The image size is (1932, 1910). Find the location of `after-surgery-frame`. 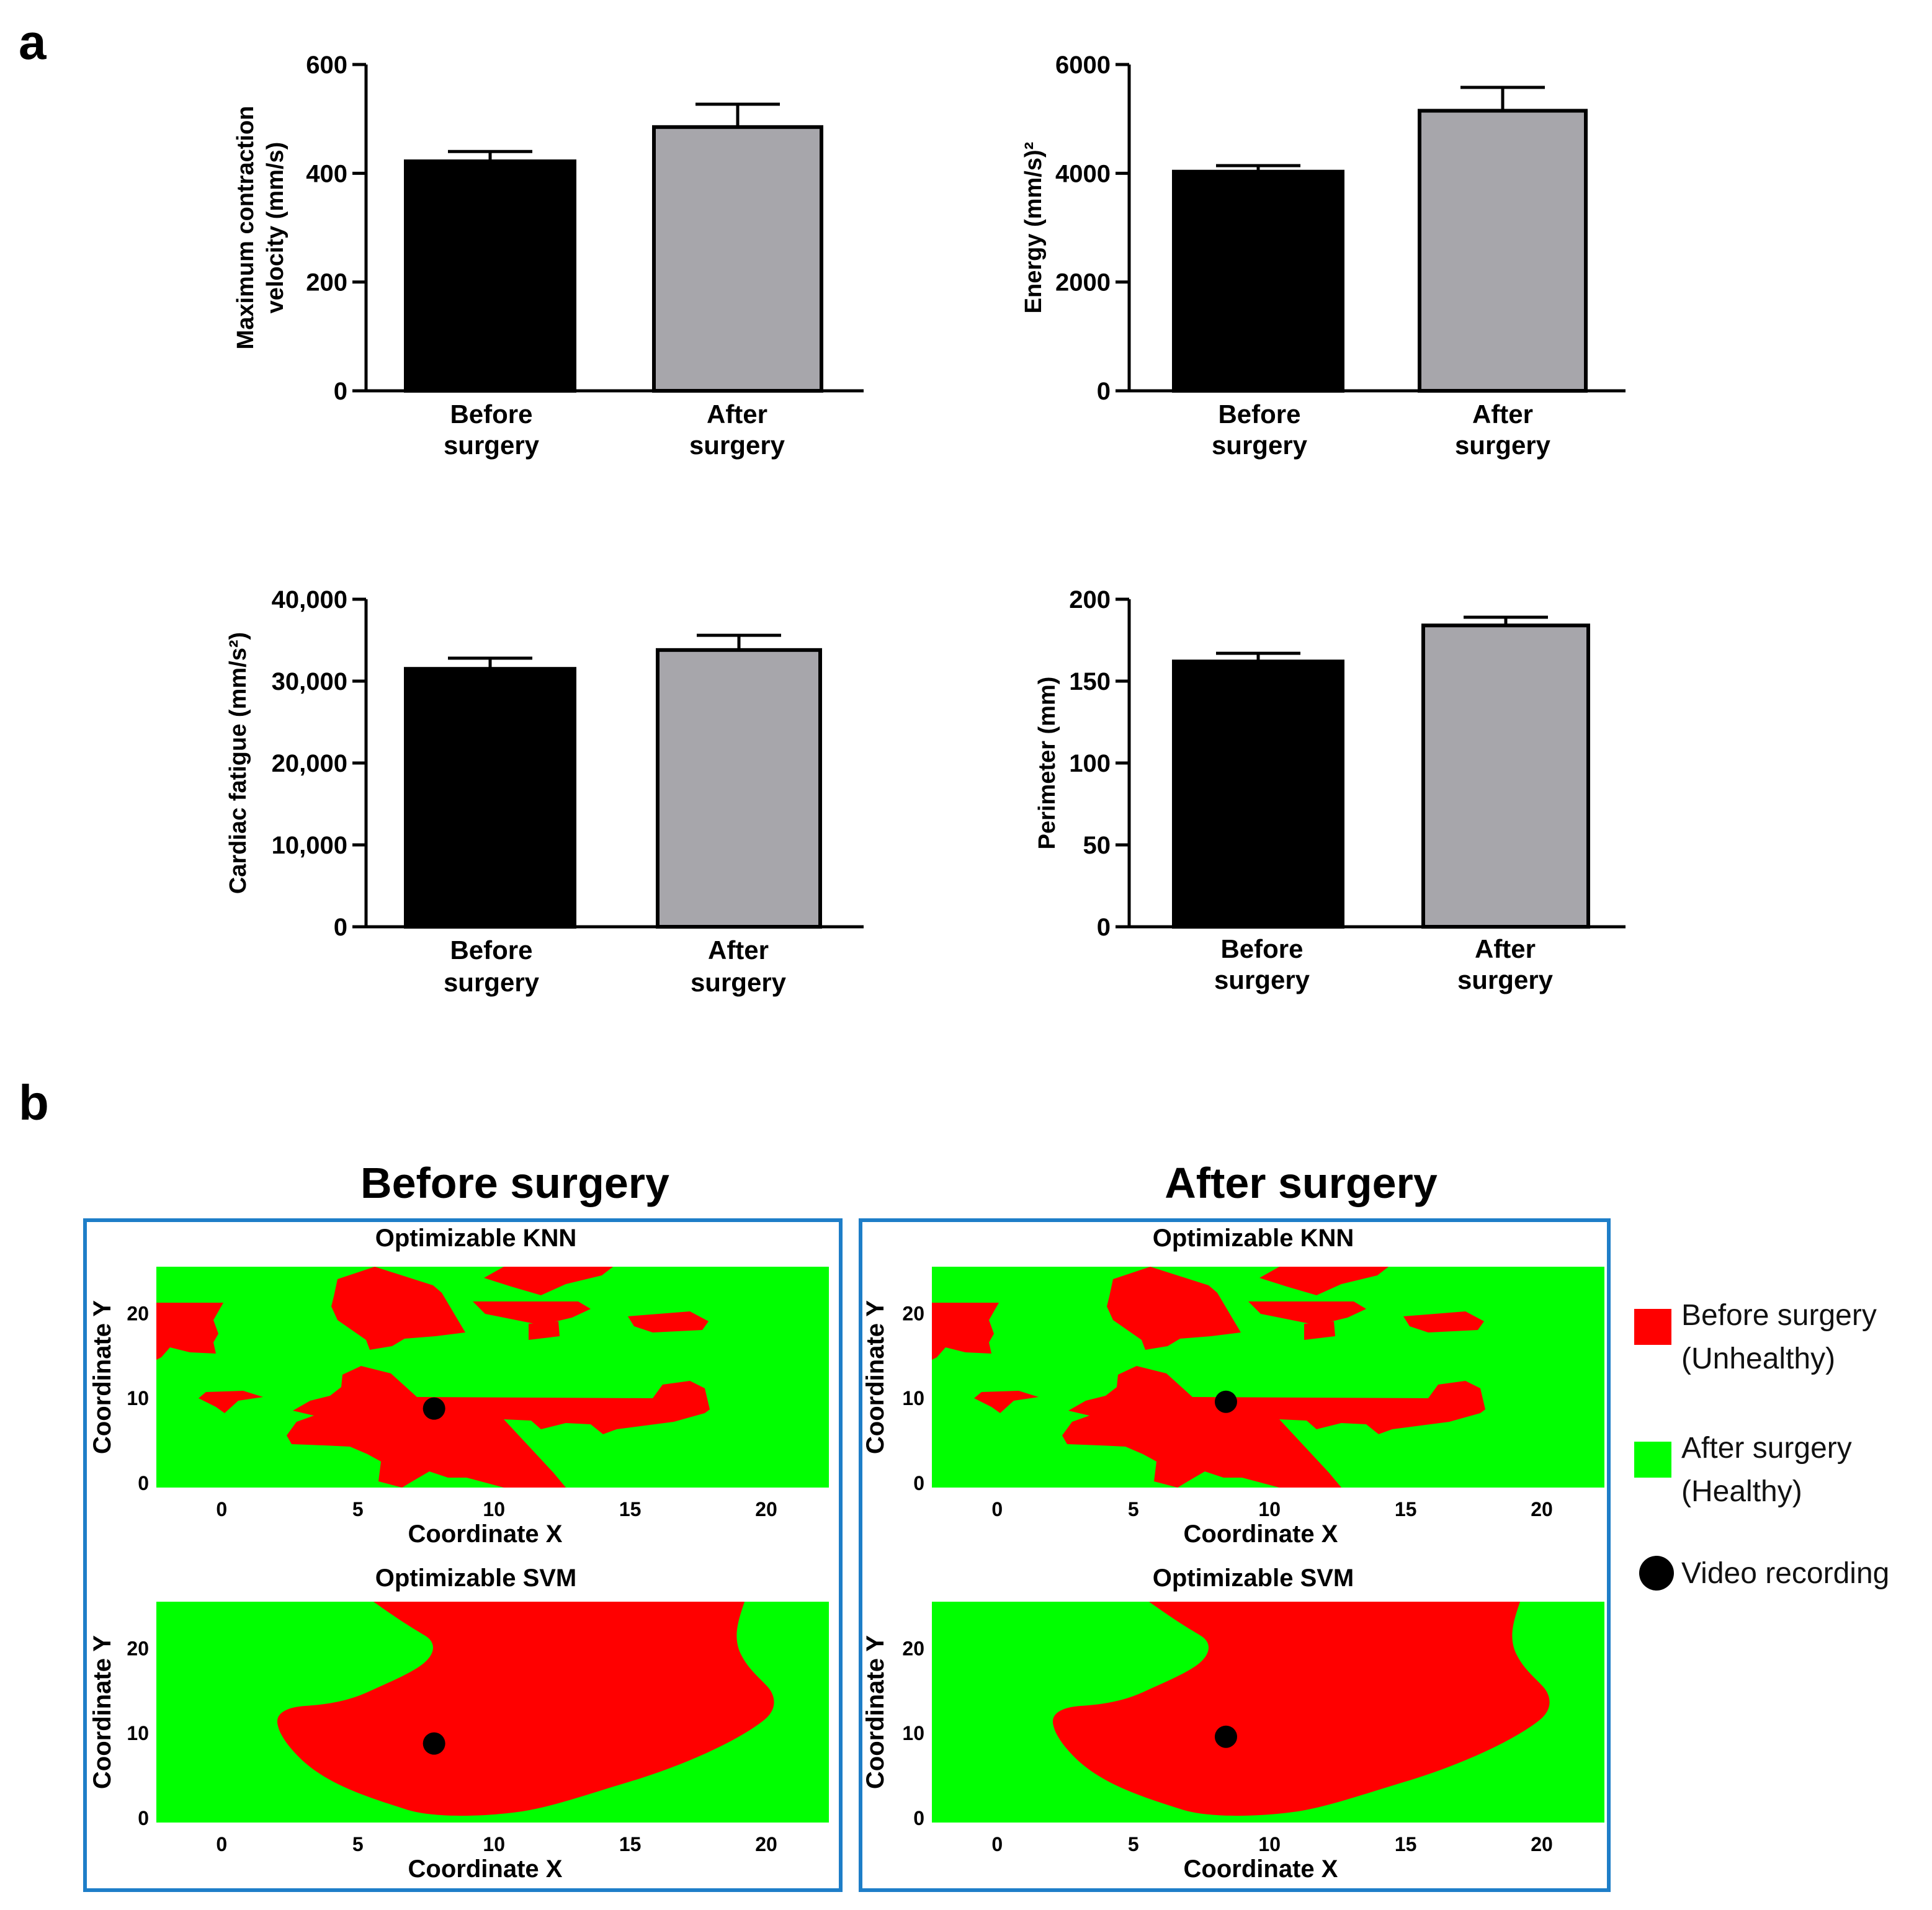

after-surgery-frame is located at coordinates (1235, 1555).